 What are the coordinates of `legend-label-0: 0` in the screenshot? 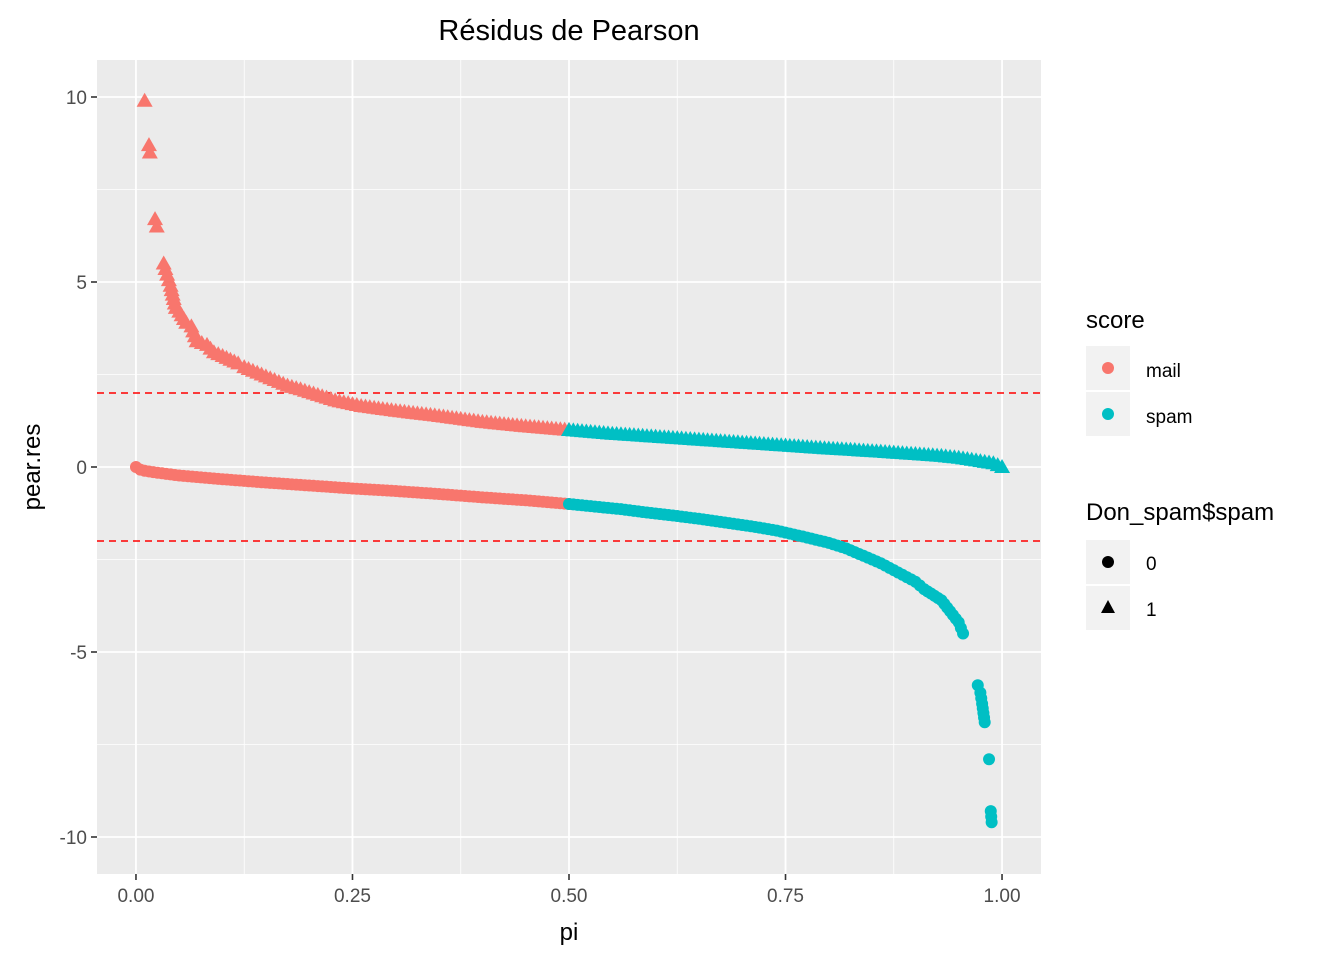 It's located at (1151, 564).